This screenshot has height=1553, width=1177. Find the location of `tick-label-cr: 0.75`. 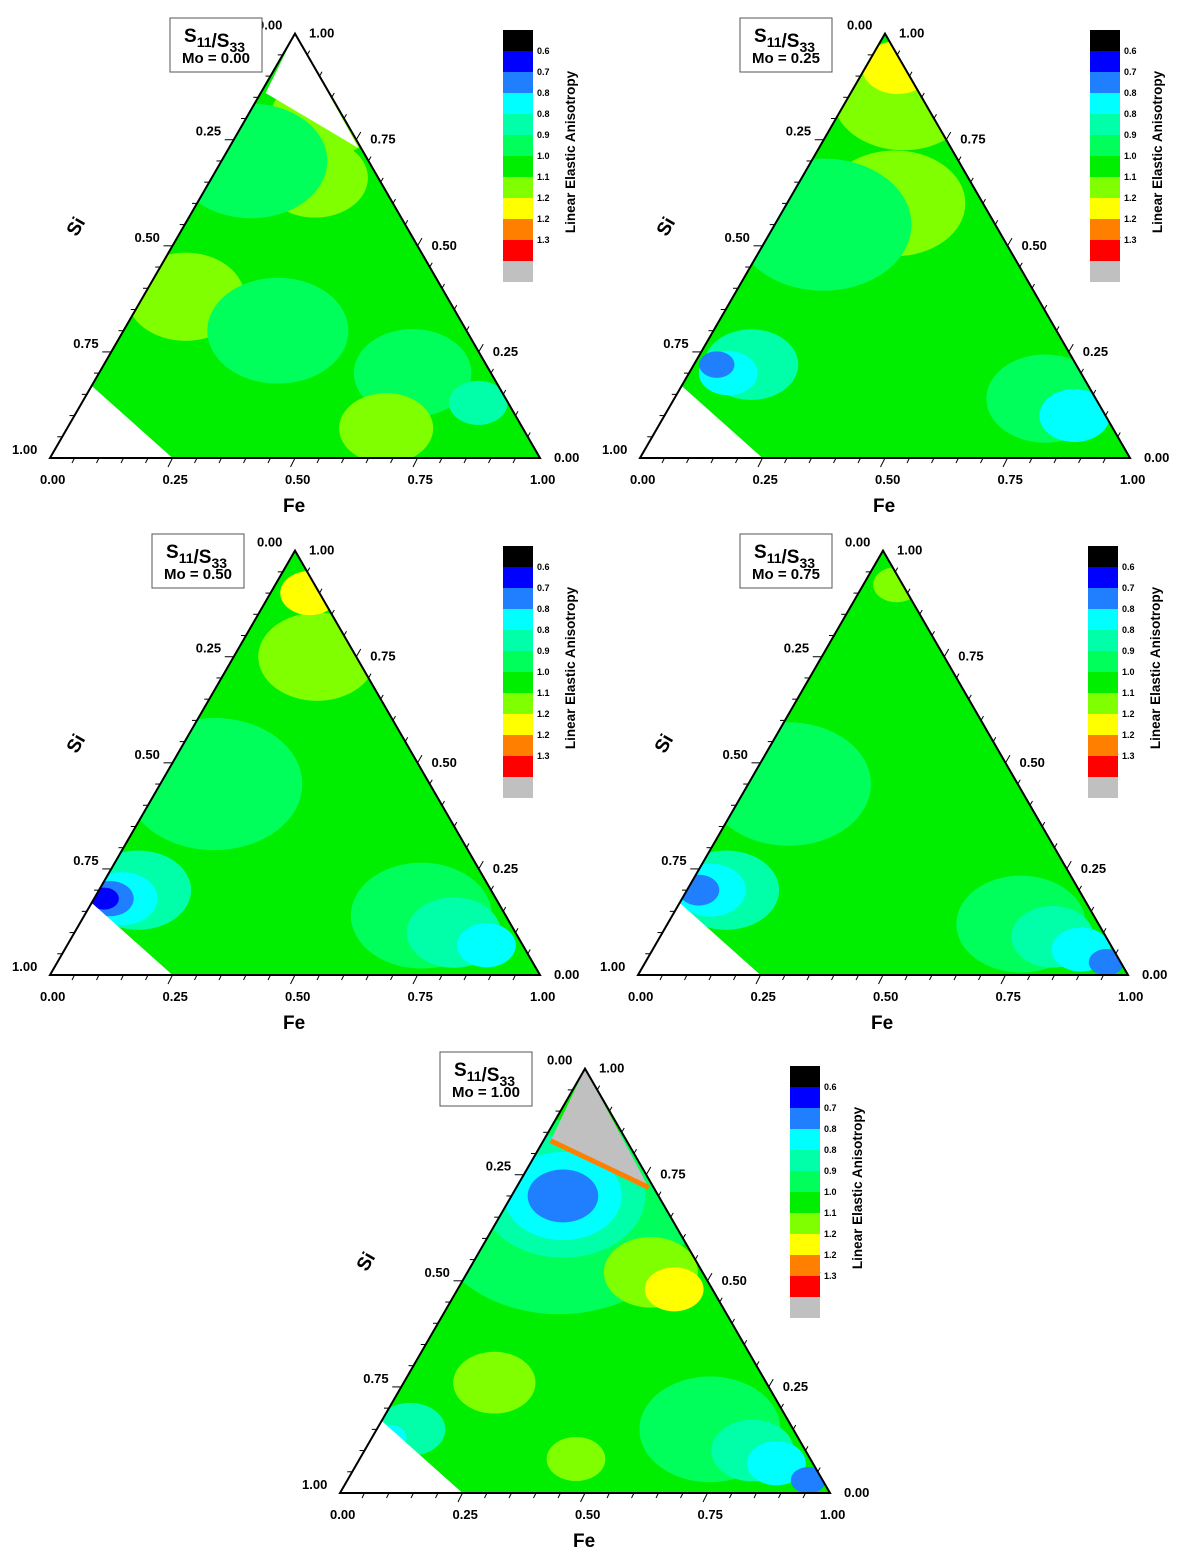

tick-label-cr: 0.75 is located at coordinates (382, 139).